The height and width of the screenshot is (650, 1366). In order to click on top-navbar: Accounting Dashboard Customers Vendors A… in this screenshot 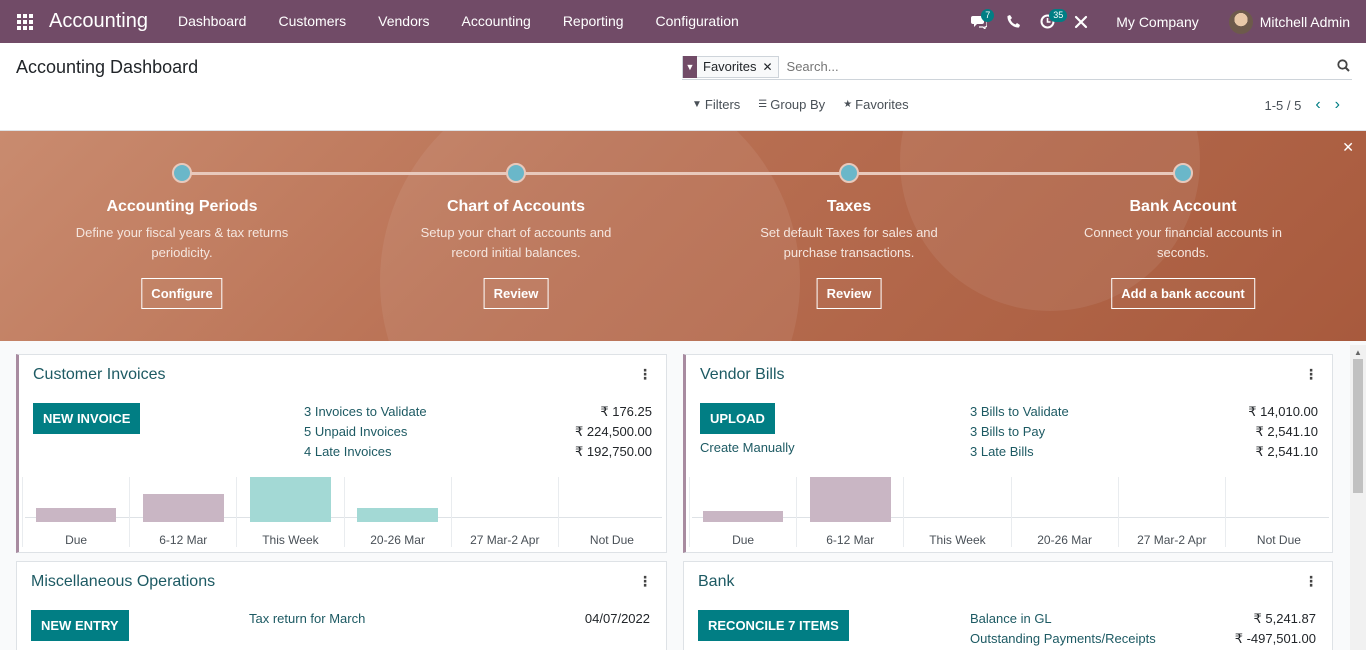, I will do `click(683, 21)`.